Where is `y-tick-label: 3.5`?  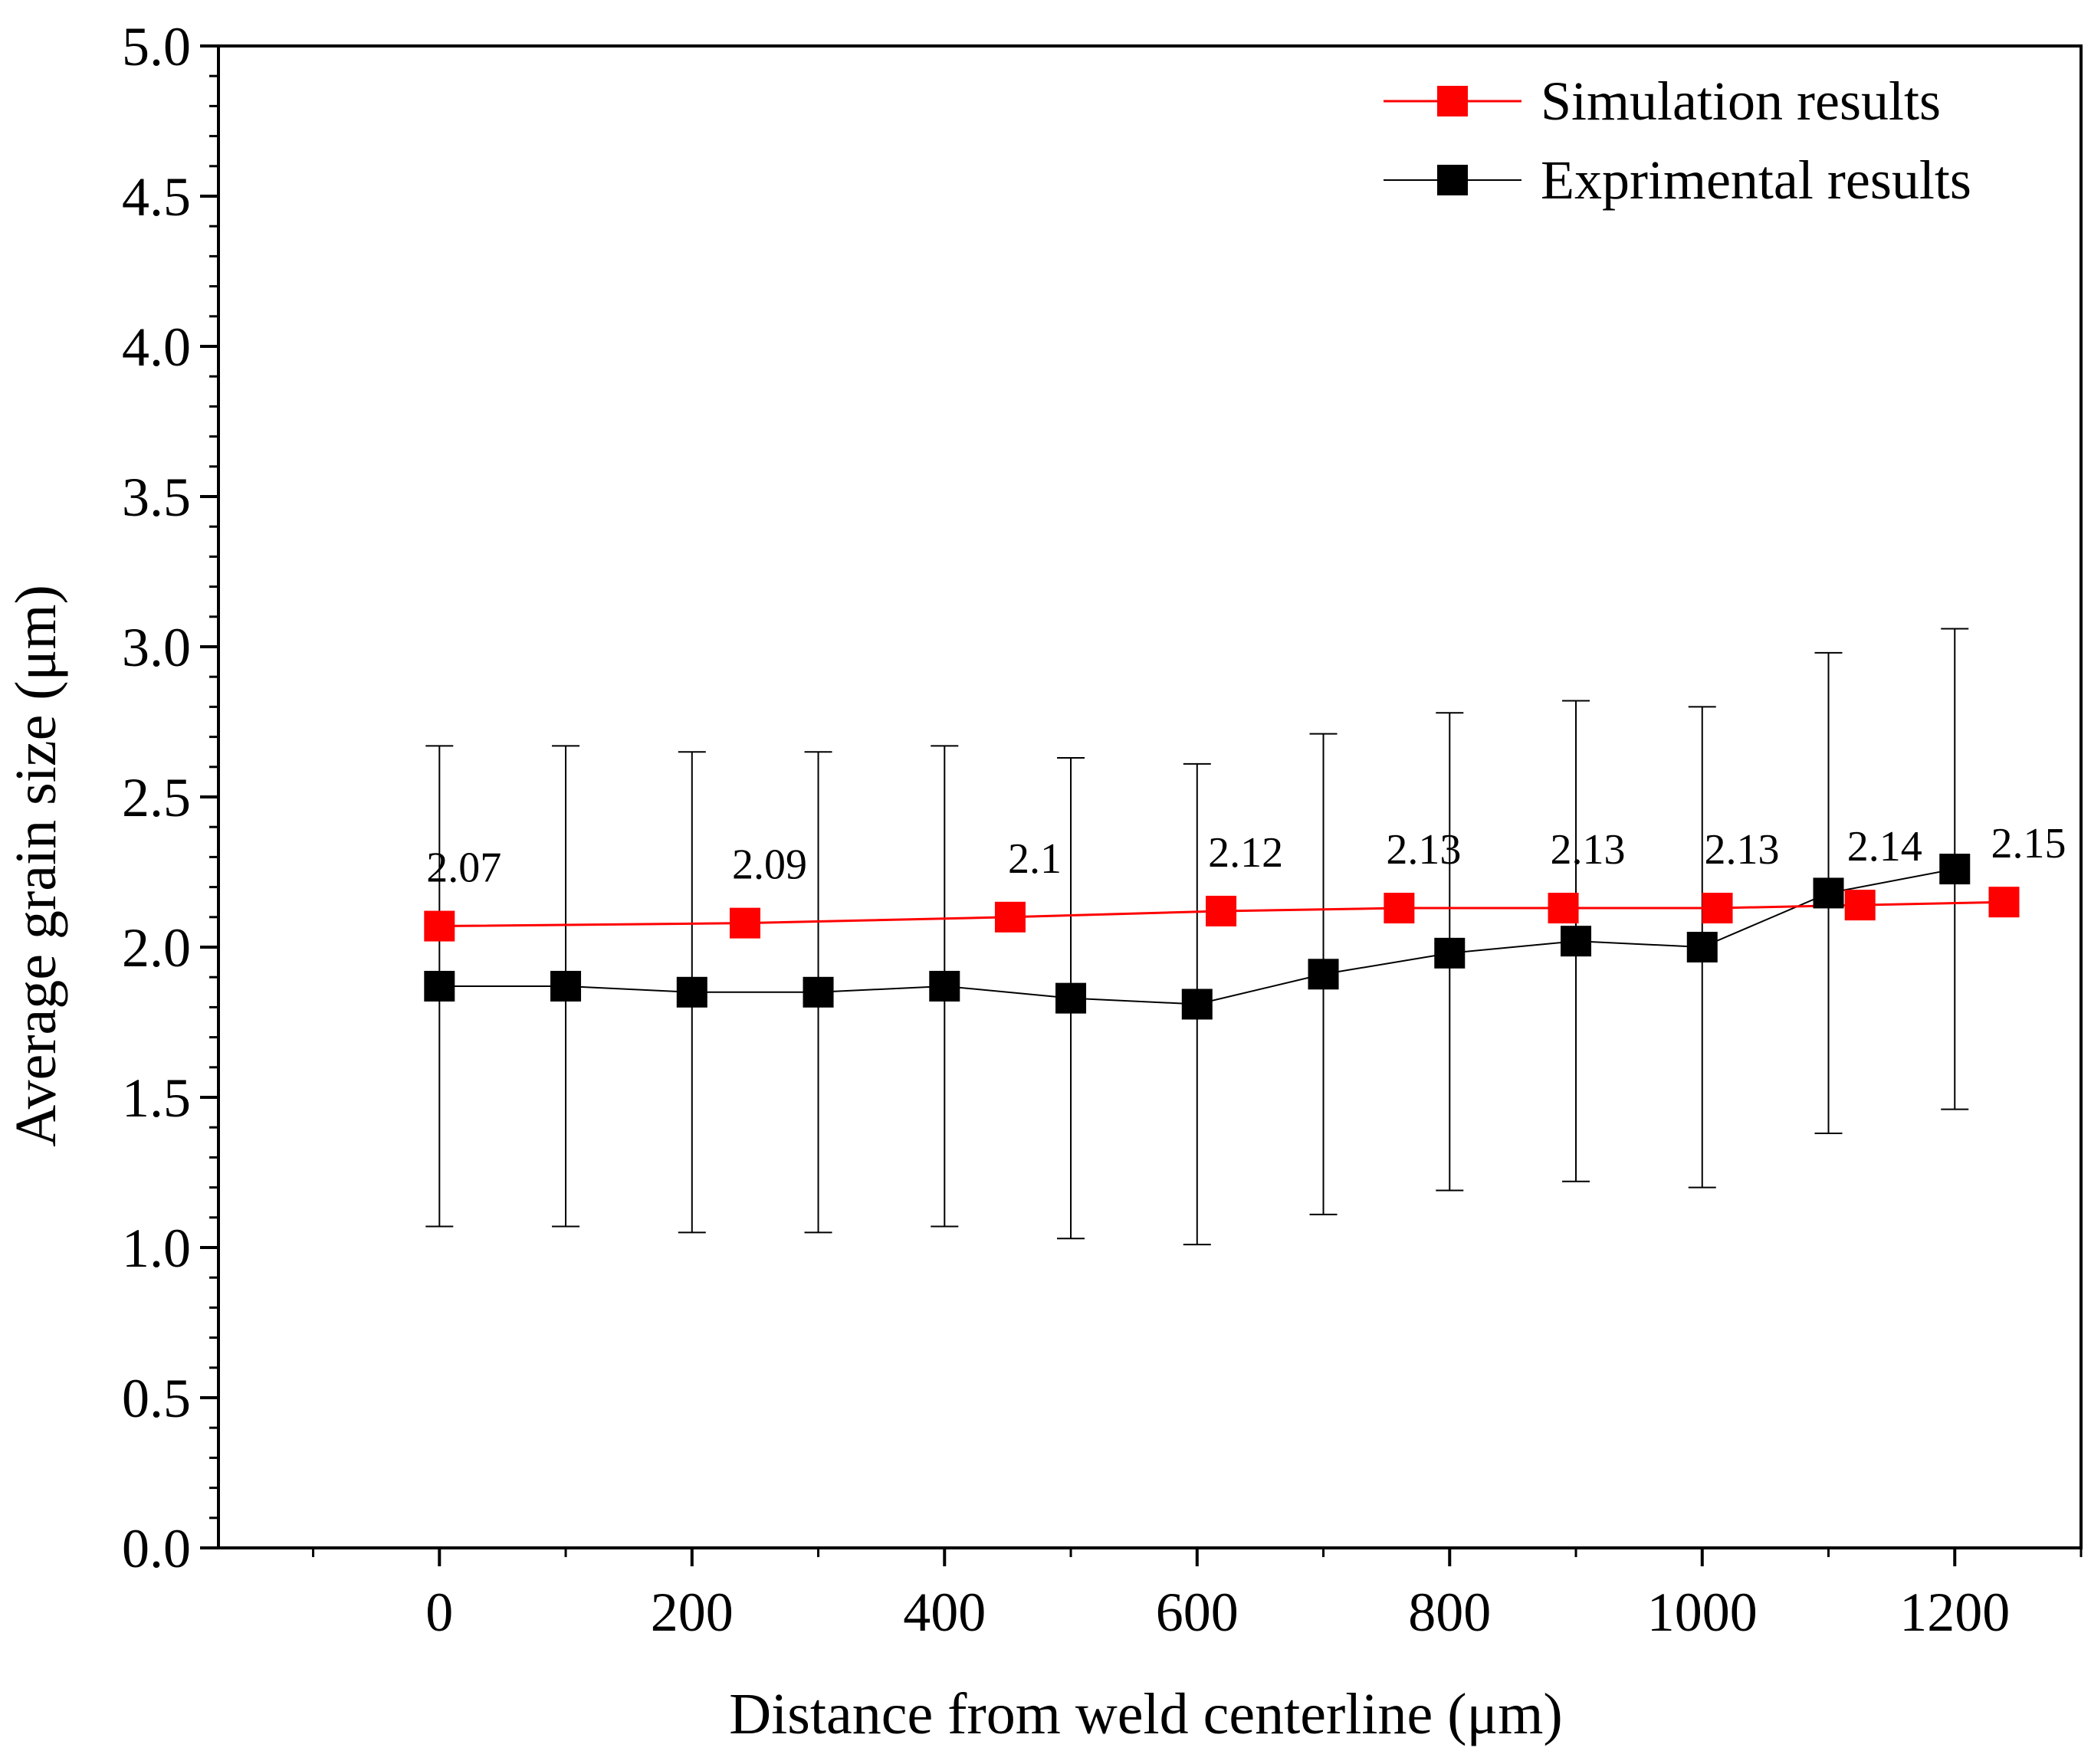
y-tick-label: 3.5 is located at coordinates (156, 497).